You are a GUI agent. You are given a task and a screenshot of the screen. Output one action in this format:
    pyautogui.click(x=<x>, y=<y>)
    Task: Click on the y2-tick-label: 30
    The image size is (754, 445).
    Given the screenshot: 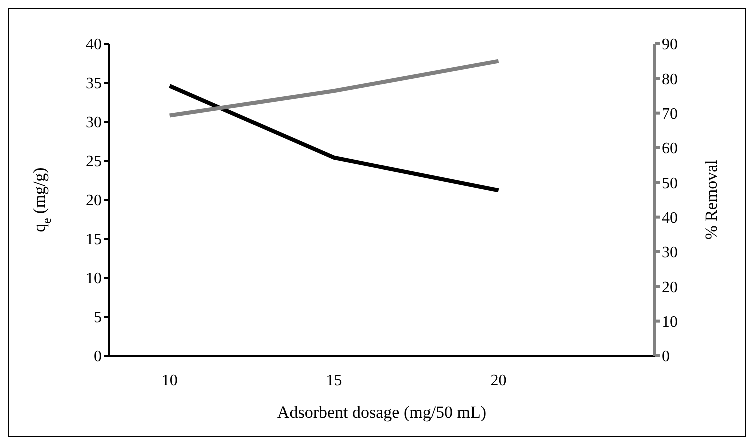 What is the action you would take?
    pyautogui.click(x=670, y=253)
    